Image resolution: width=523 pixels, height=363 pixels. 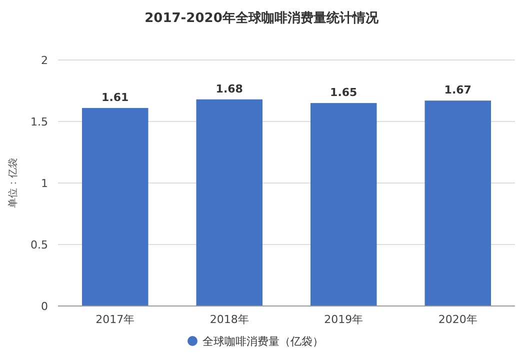 I want to click on x-tick-label: 2020年, so click(x=458, y=319).